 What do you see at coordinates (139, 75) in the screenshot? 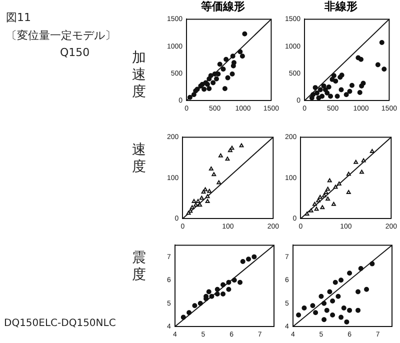
I see `text: 加速度` at bounding box center [139, 75].